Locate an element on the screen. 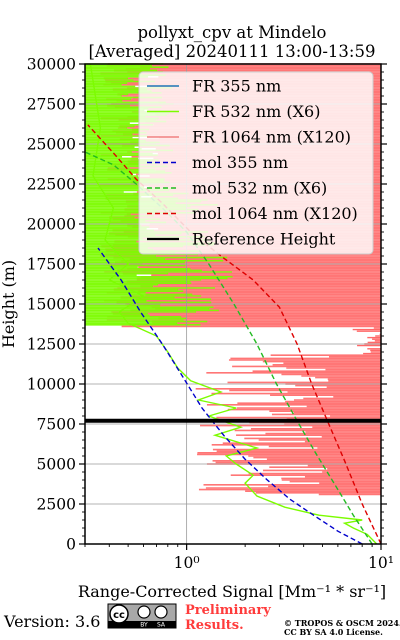  y-tick-label: 15000 is located at coordinates (51, 305).